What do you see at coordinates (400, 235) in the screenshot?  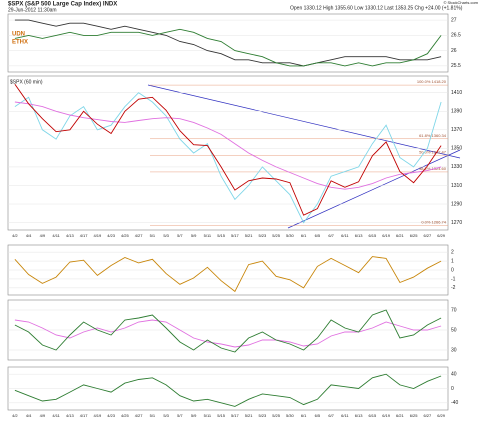 I see `x-tick-label: 6/21` at bounding box center [400, 235].